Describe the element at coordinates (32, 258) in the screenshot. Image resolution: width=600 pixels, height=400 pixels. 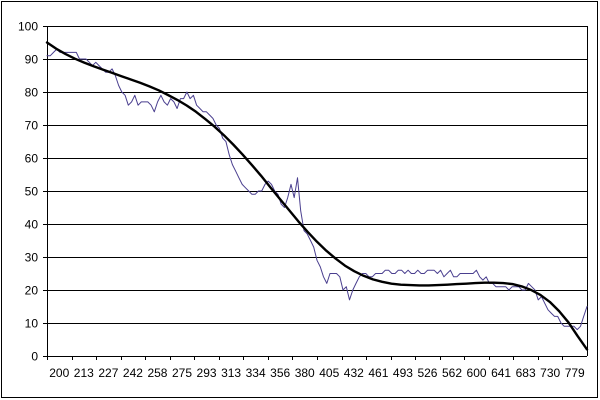
I see `y-tick-label: 30` at that location.